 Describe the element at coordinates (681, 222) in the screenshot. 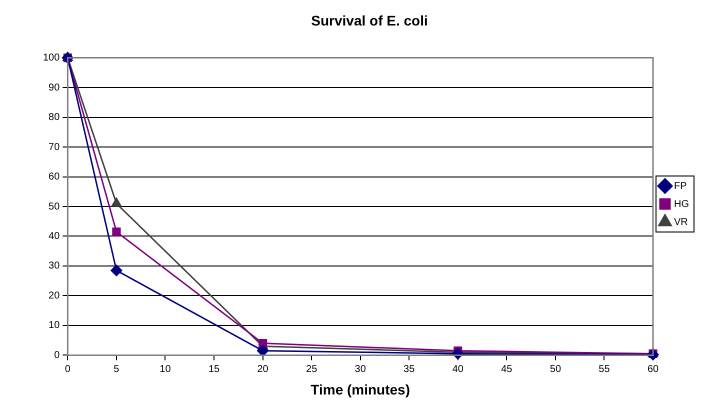

I see `legend-label: VR` at that location.